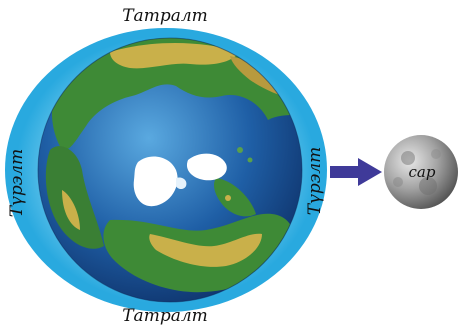 The height and width of the screenshot is (332, 461). What do you see at coordinates (315, 181) in the screenshot?
I see `label-right: Түрэлт` at bounding box center [315, 181].